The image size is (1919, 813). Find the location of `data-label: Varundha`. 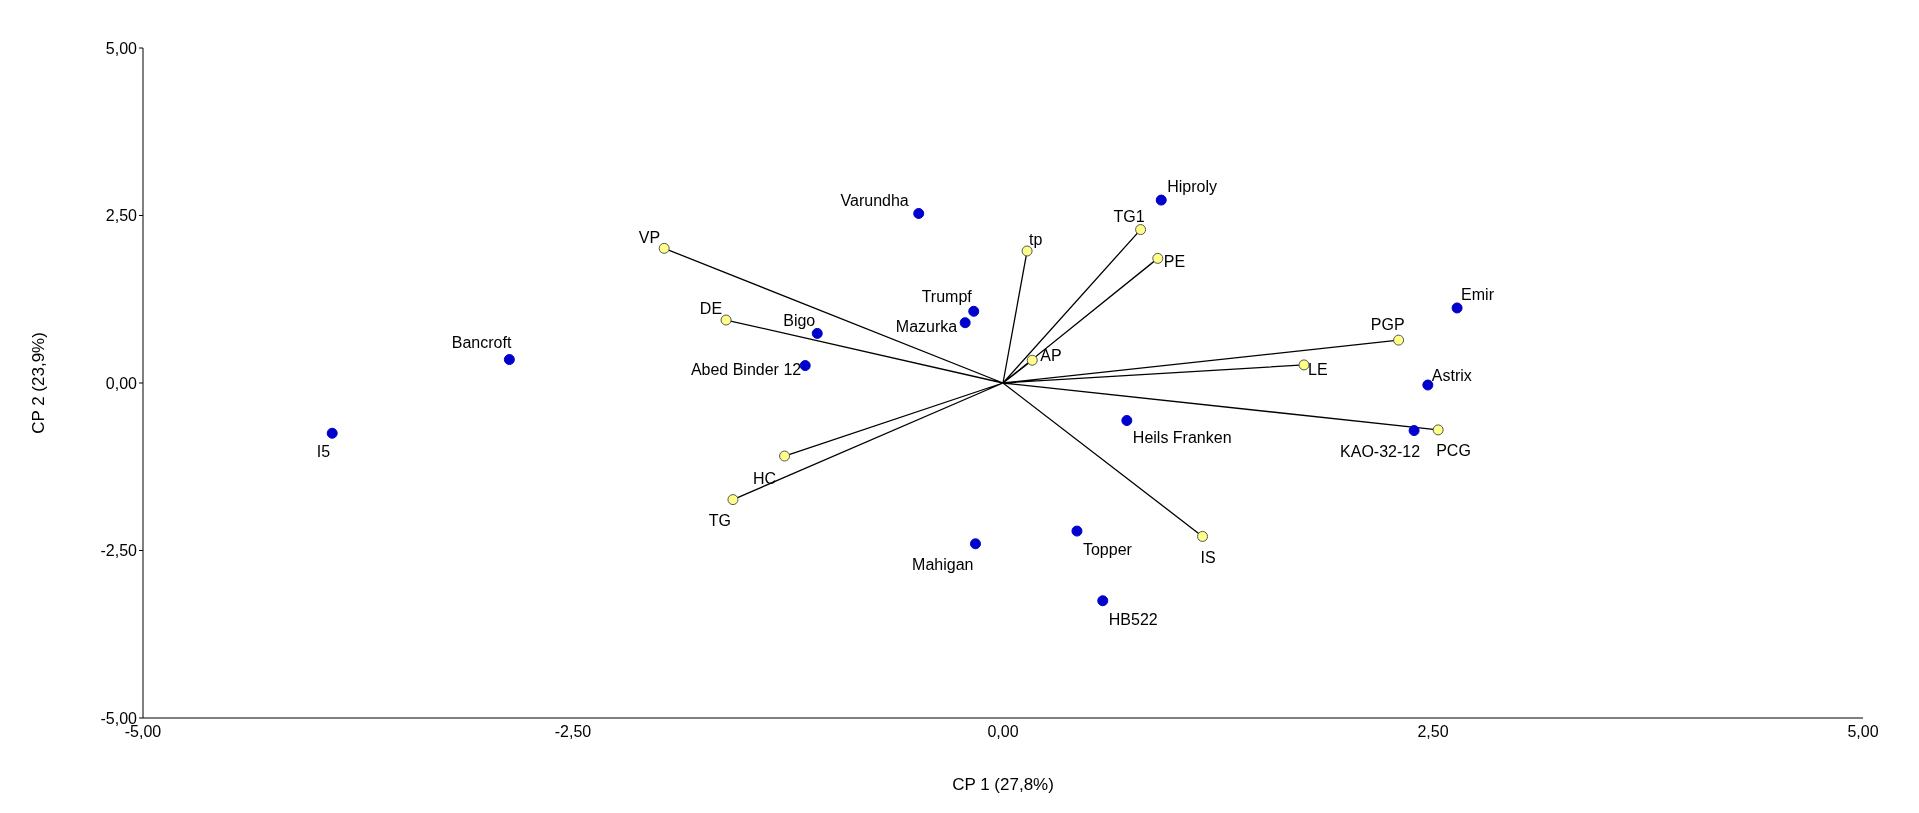

data-label: Varundha is located at coordinates (874, 200).